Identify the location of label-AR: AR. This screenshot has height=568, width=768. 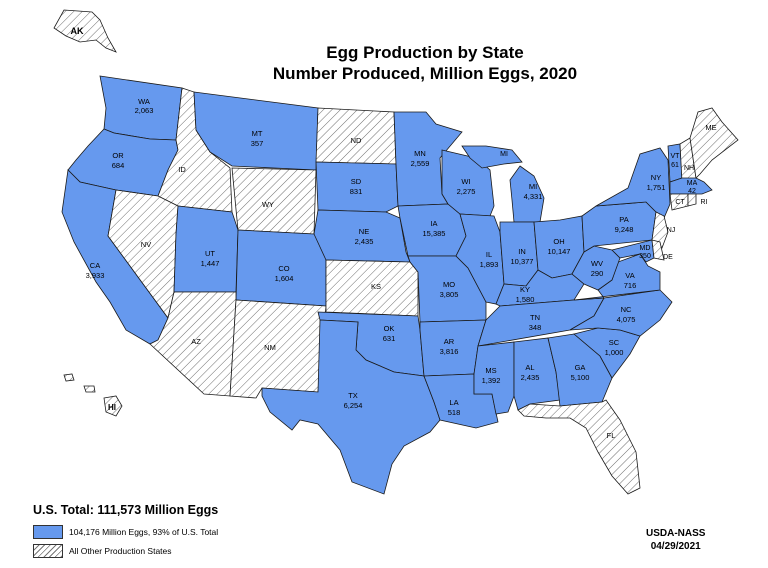
(449, 341).